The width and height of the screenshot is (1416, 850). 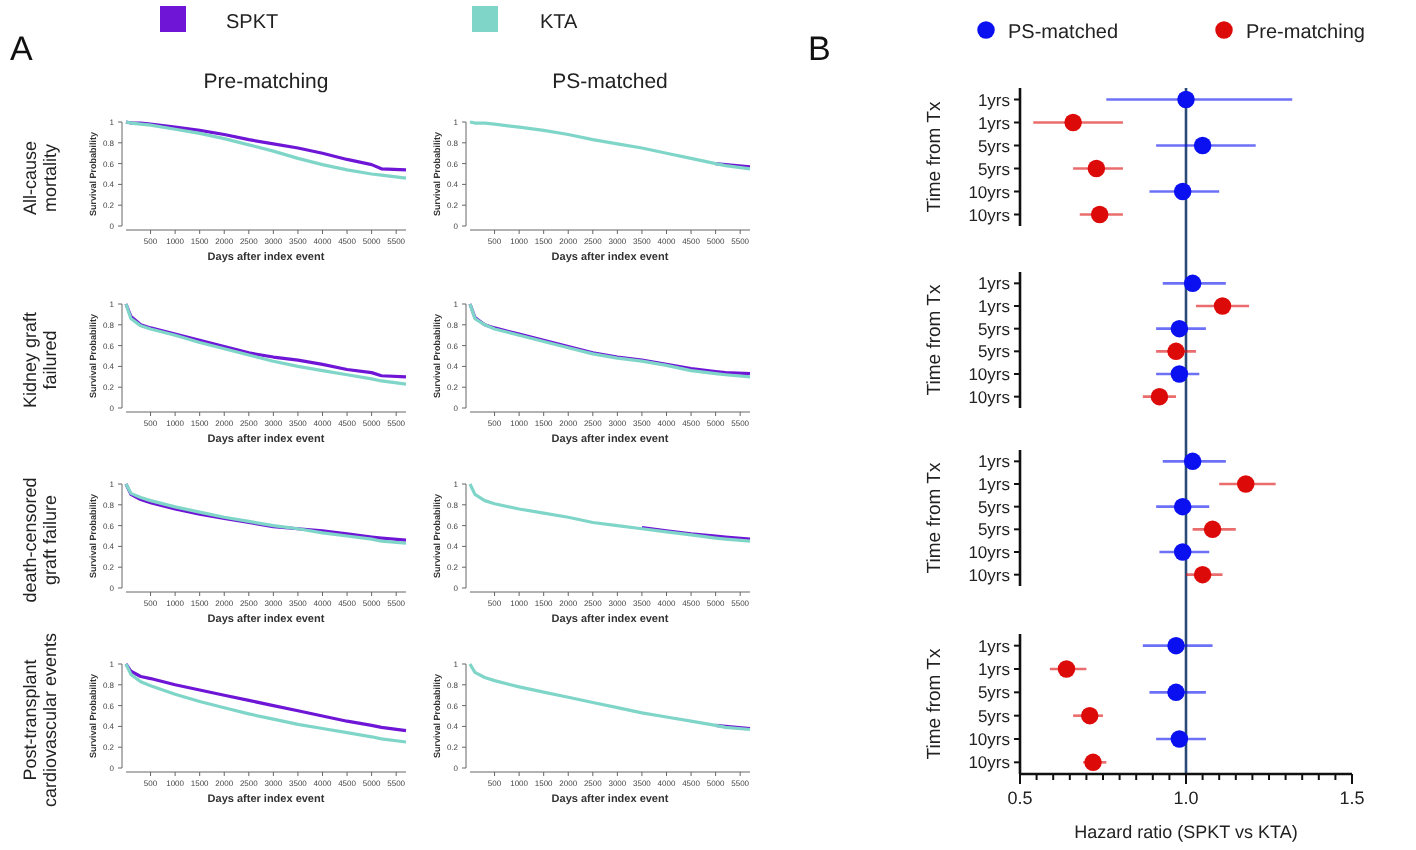 What do you see at coordinates (40, 359) in the screenshot?
I see `text: Kidney graft failured` at bounding box center [40, 359].